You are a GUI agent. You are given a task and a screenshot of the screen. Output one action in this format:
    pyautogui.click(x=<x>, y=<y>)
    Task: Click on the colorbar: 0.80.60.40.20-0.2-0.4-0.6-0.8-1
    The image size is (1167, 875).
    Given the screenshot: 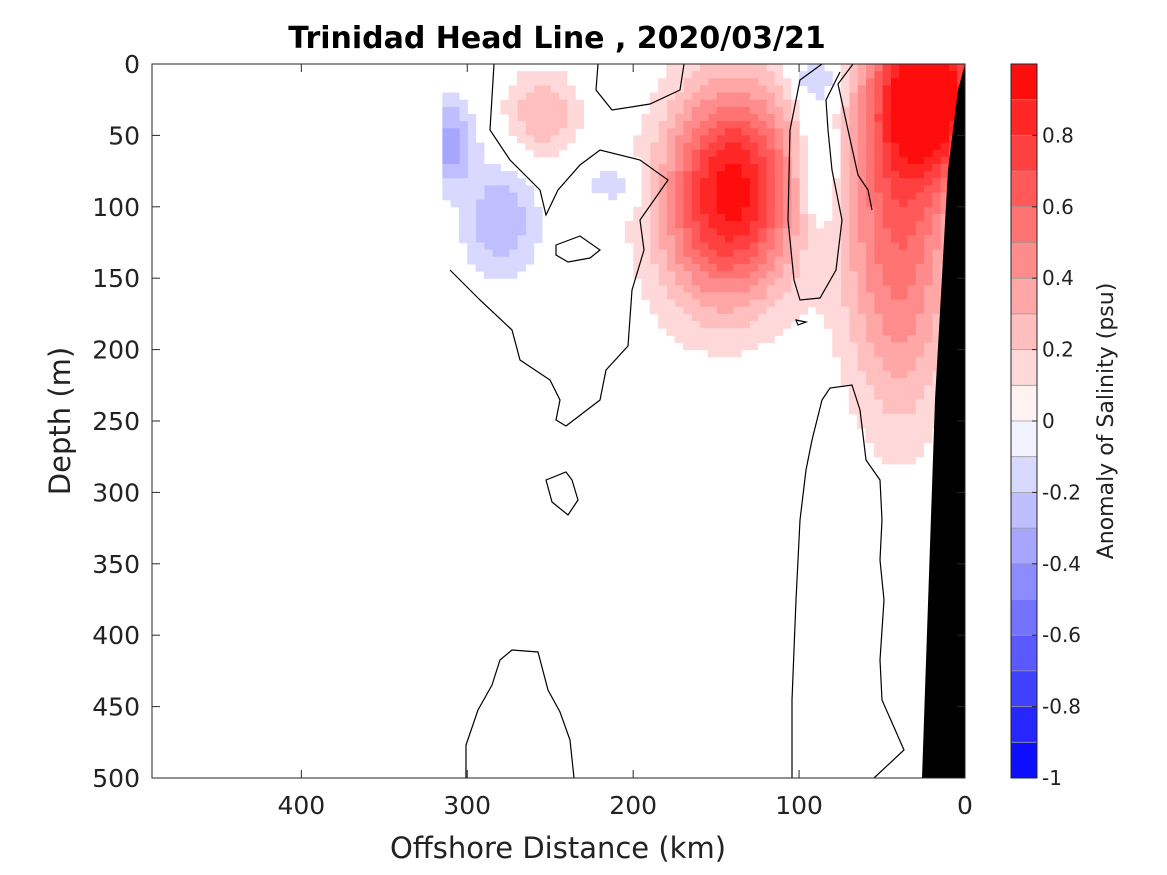 What is the action you would take?
    pyautogui.click(x=1045, y=426)
    